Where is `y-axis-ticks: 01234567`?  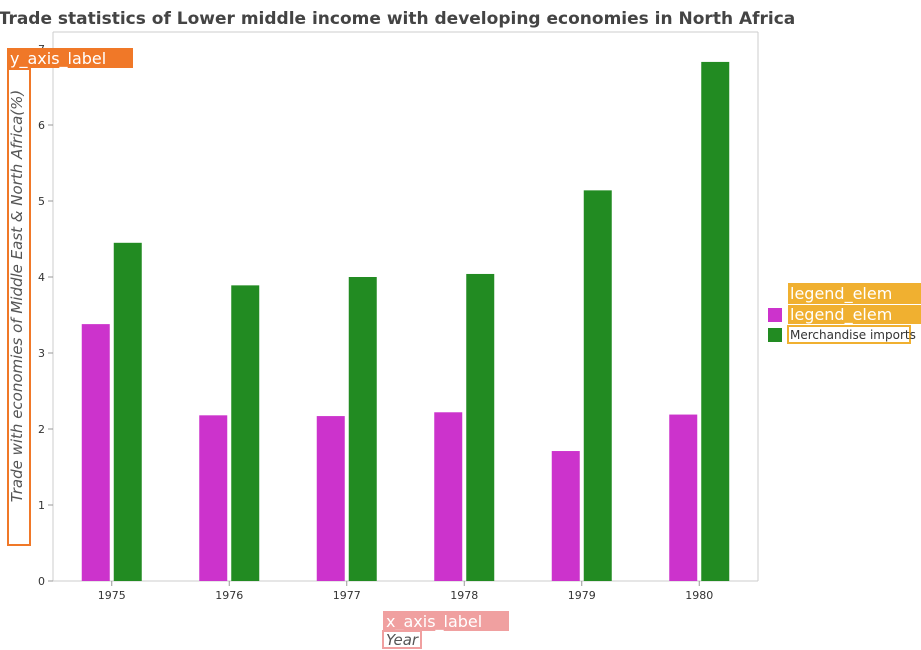 y-axis-ticks: 01234567 is located at coordinates (45, 315).